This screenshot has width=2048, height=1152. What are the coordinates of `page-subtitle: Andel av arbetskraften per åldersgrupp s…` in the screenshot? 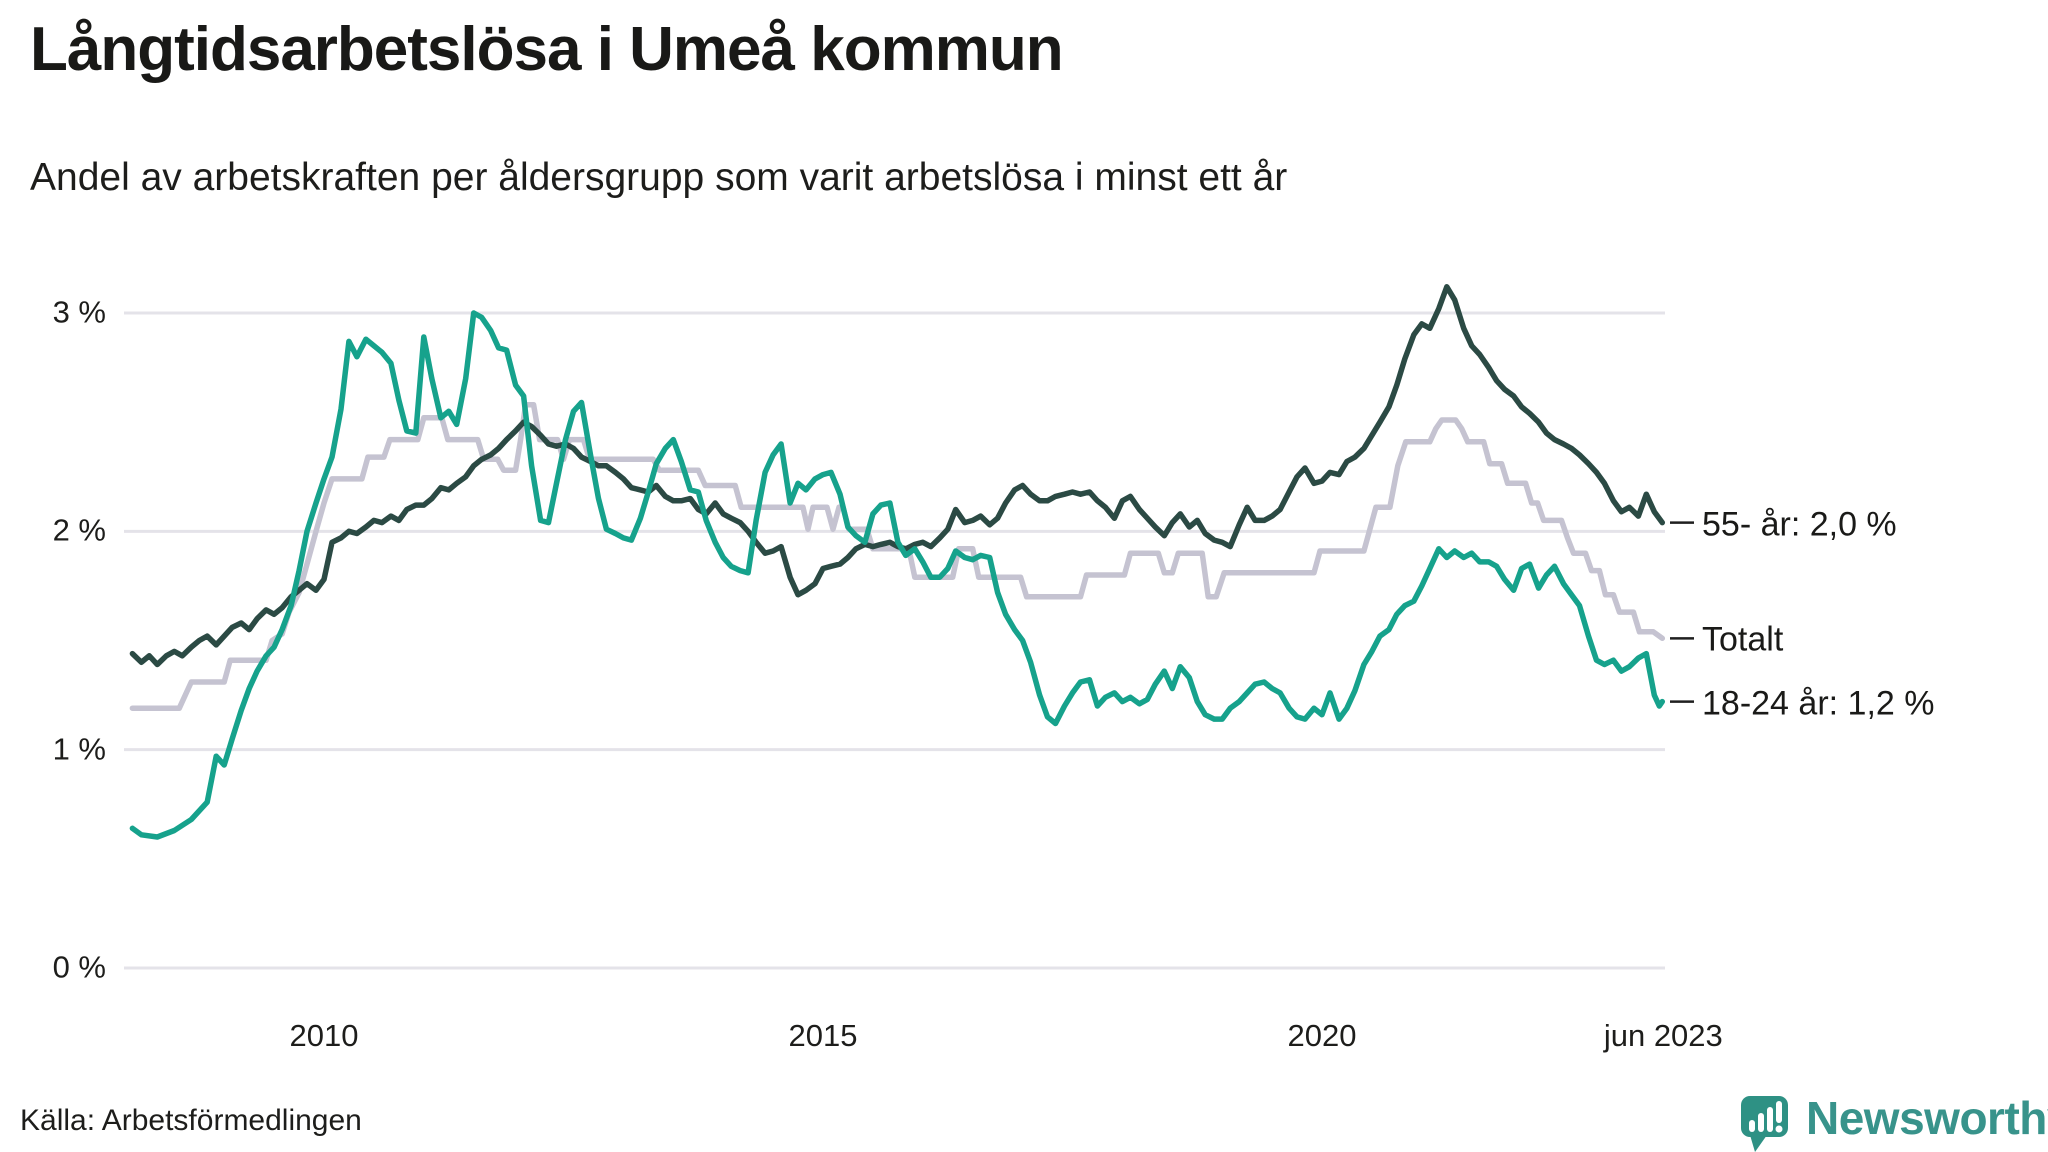 It's located at (659, 177).